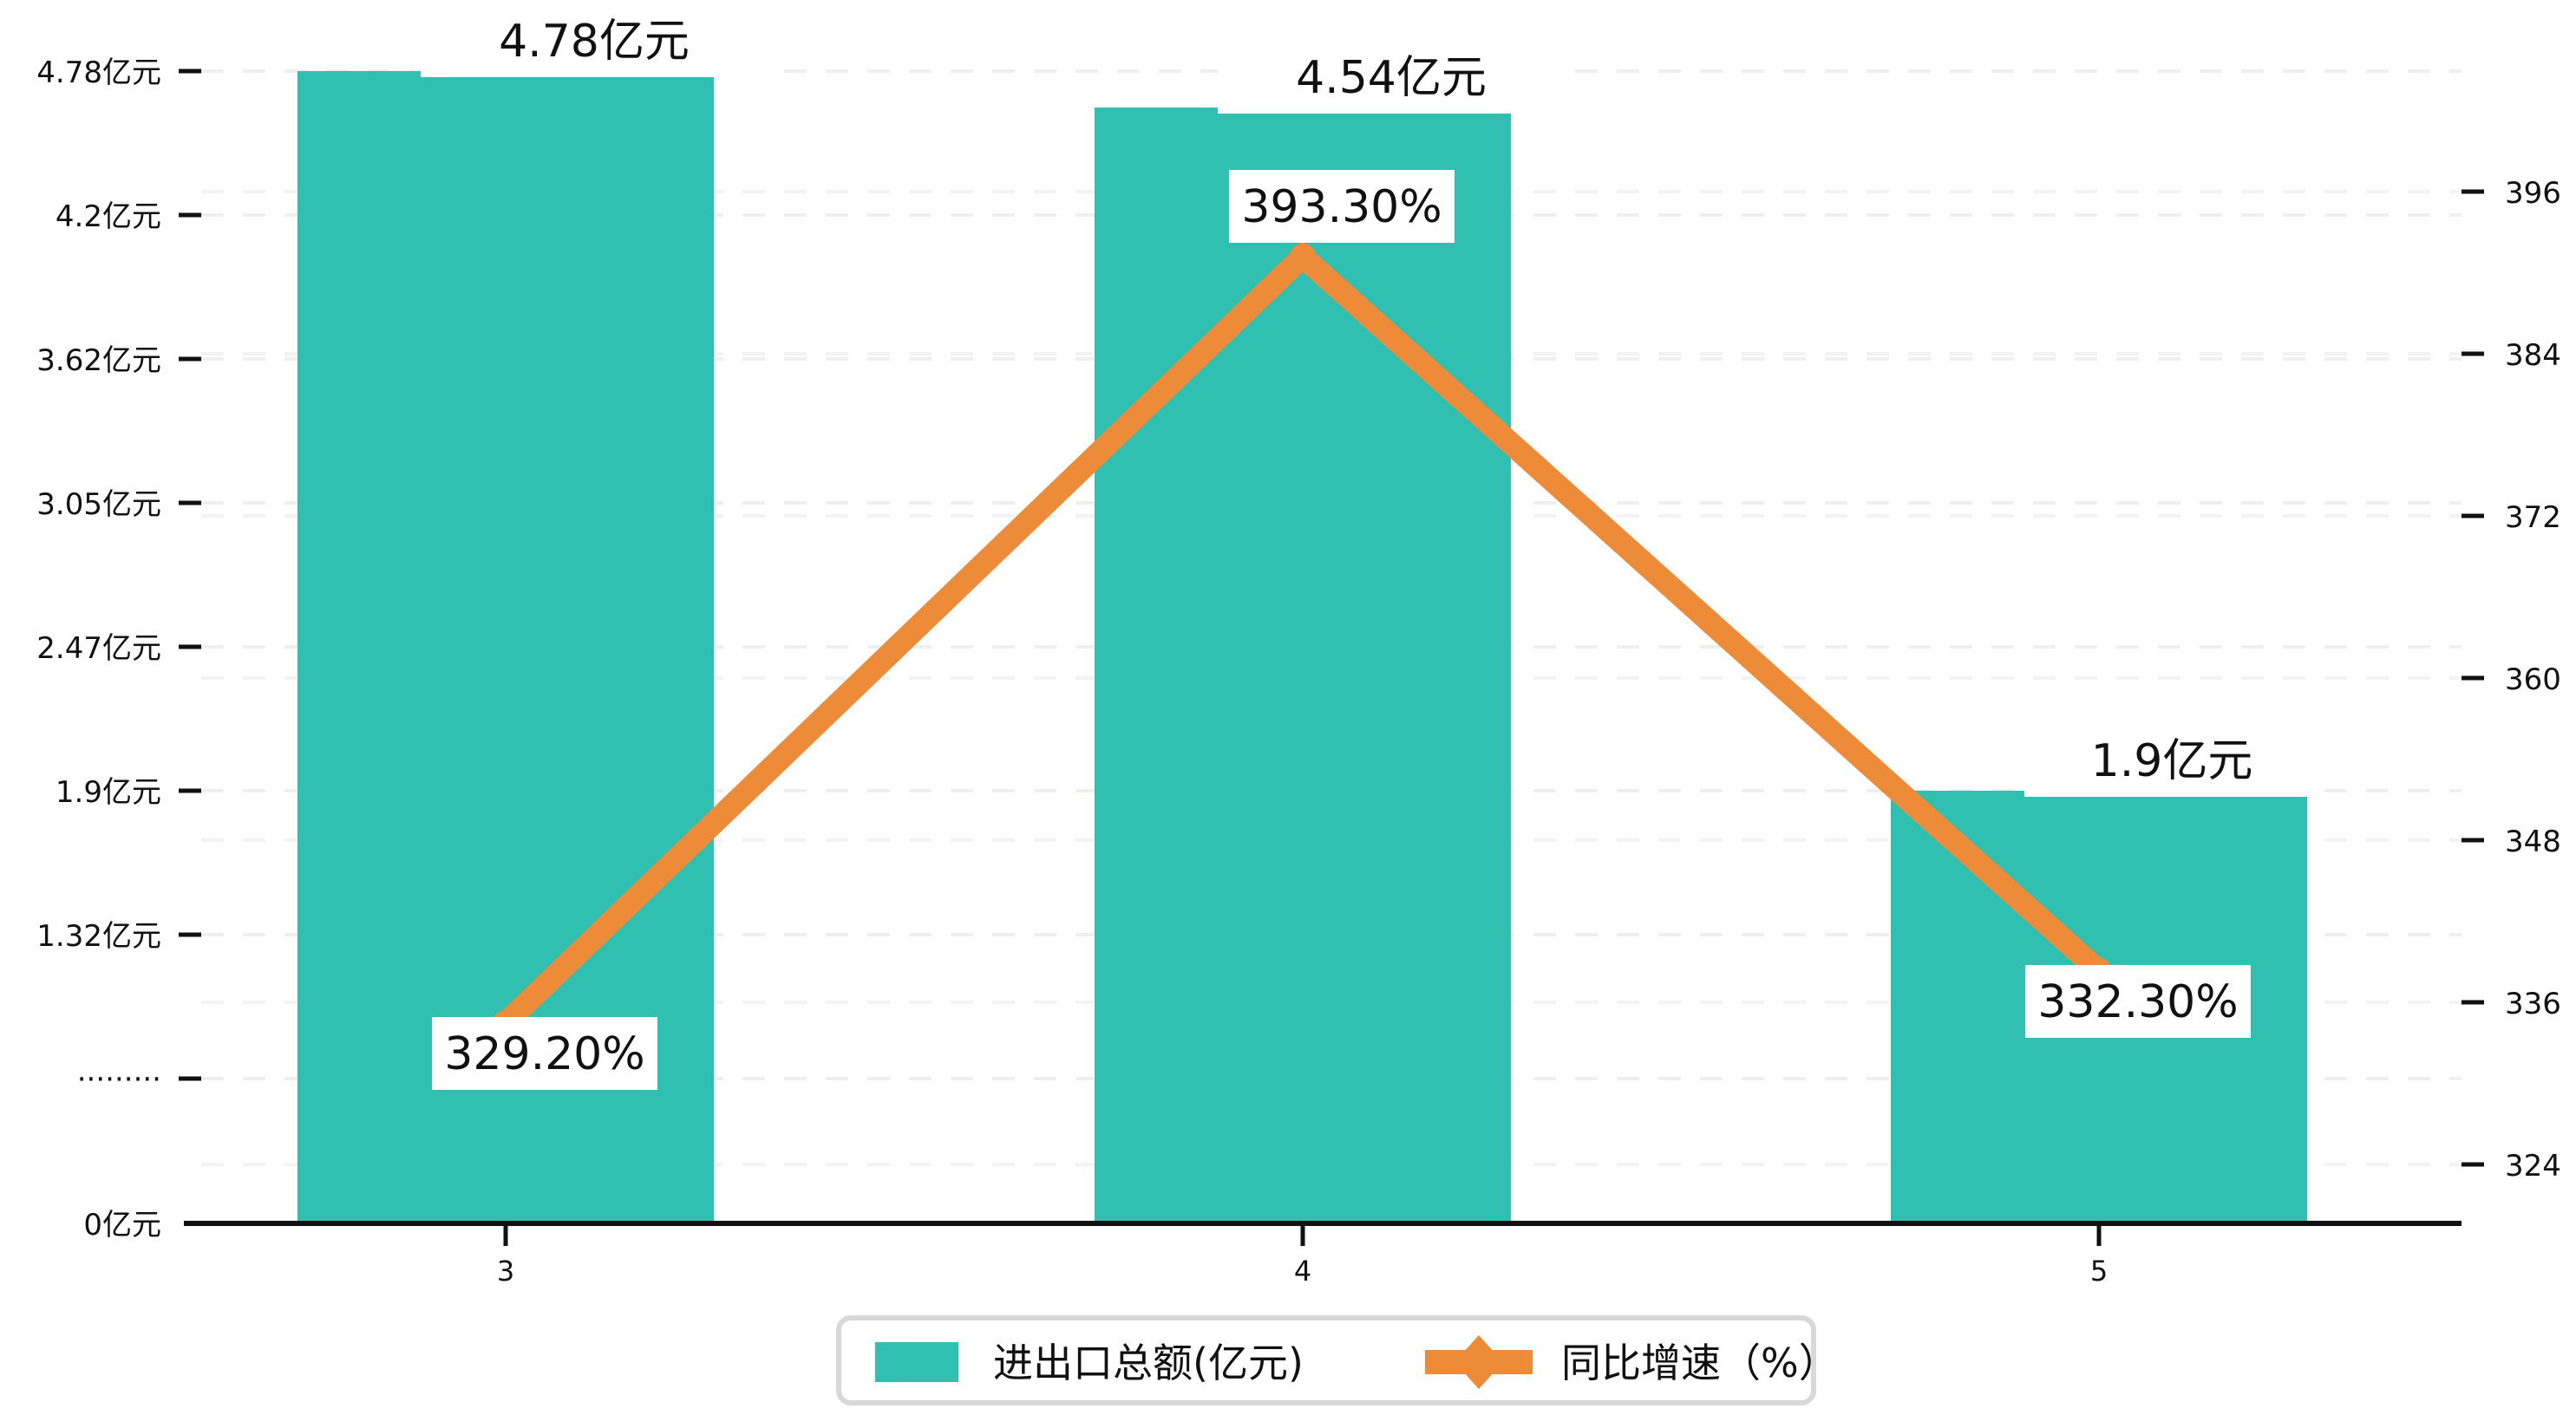  I want to click on left-tick-label: 1.9亿元, so click(108, 792).